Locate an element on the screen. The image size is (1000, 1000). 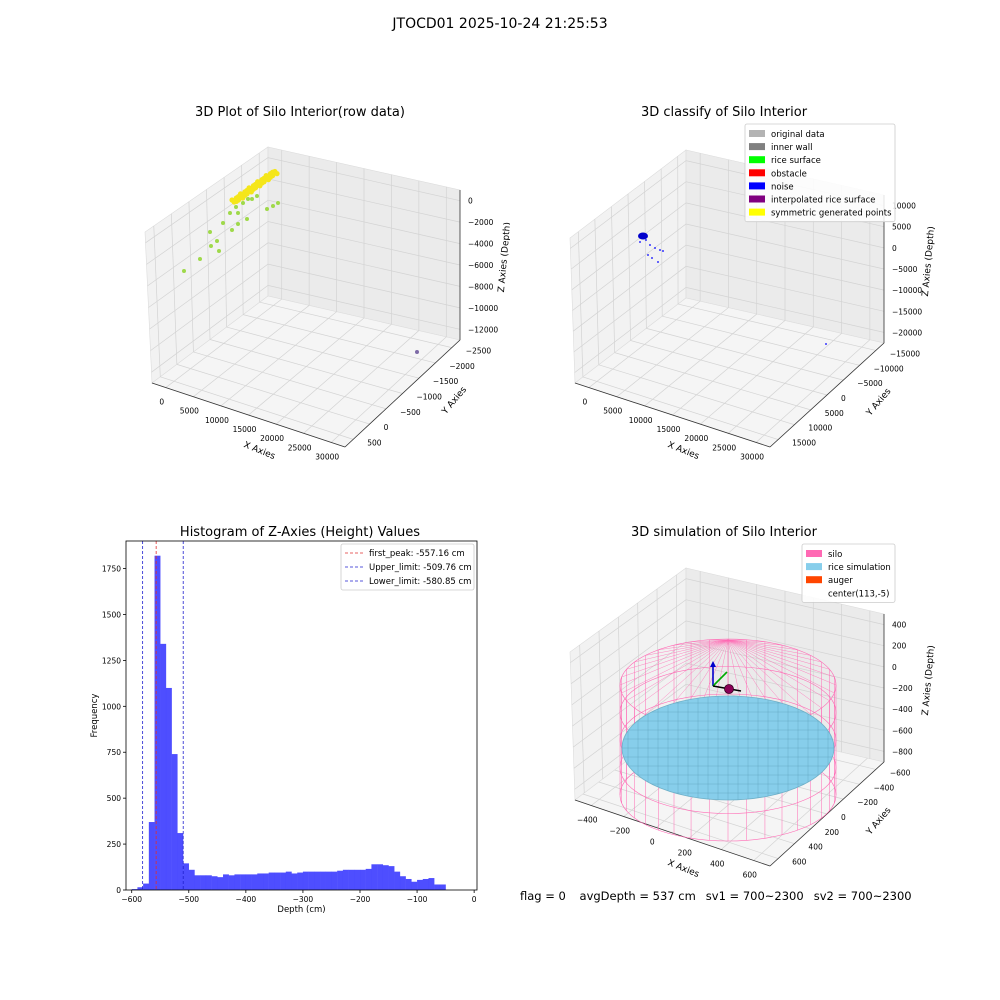
figure-suptitle: JTOCD01 2025-10-24 21:25:53 is located at coordinates (500, 24).